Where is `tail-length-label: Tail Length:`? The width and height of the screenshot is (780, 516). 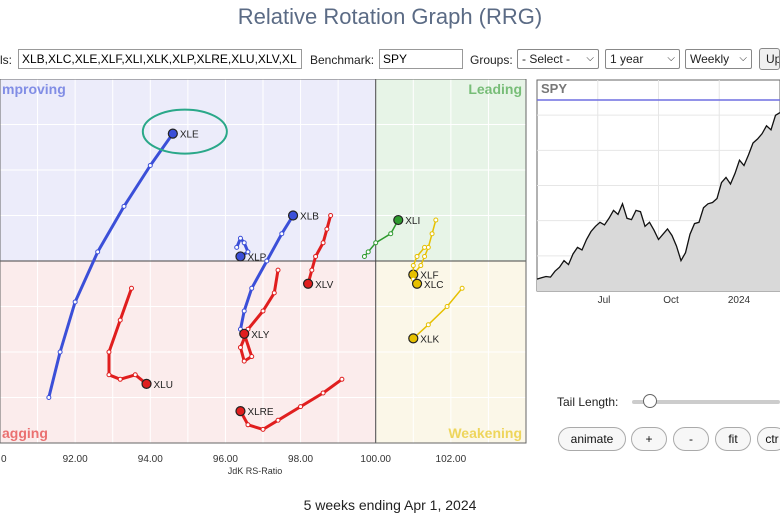 tail-length-label: Tail Length: is located at coordinates (588, 402).